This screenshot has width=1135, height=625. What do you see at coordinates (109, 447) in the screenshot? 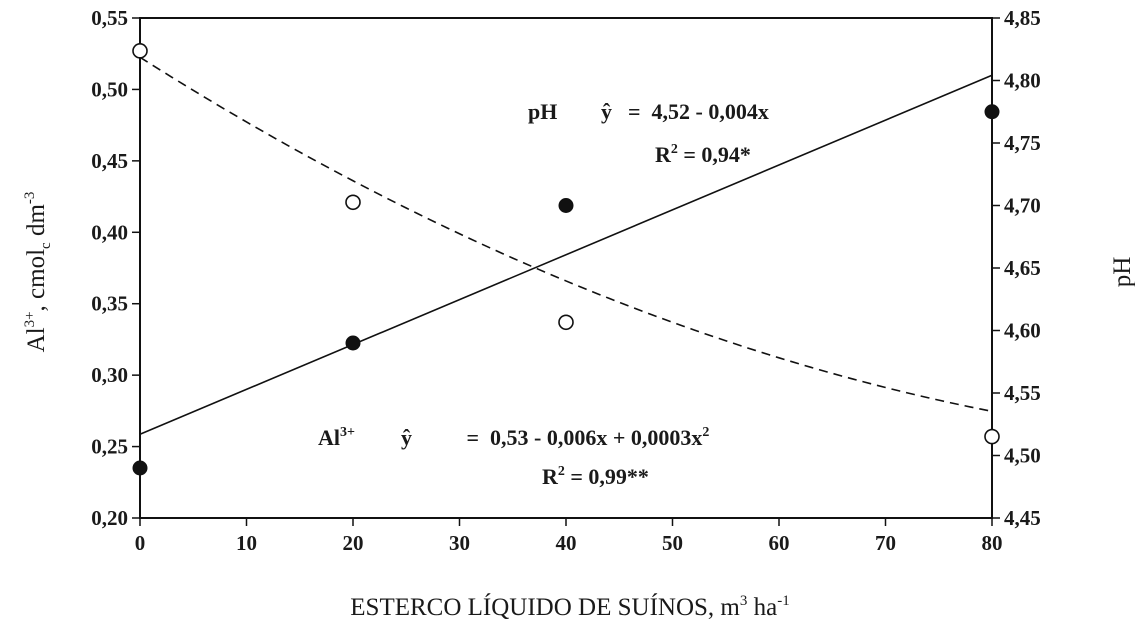
I see `y-left-tick-label: 0,25` at bounding box center [109, 447].